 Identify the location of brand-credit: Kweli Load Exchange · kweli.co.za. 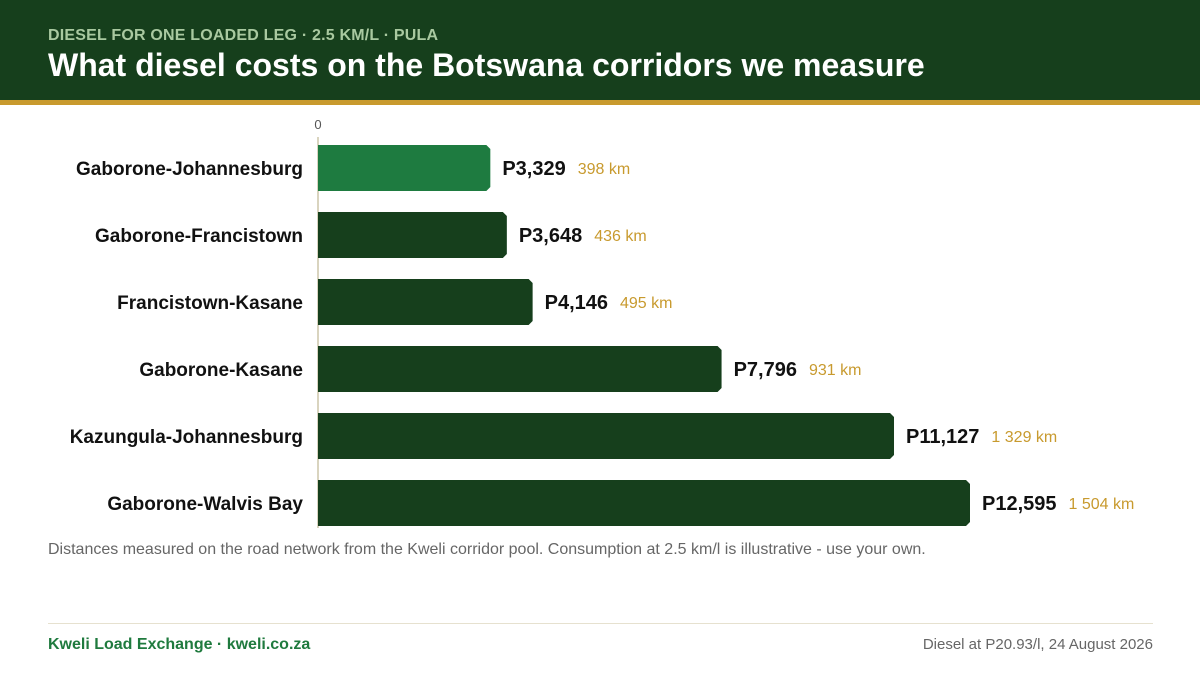
(179, 644).